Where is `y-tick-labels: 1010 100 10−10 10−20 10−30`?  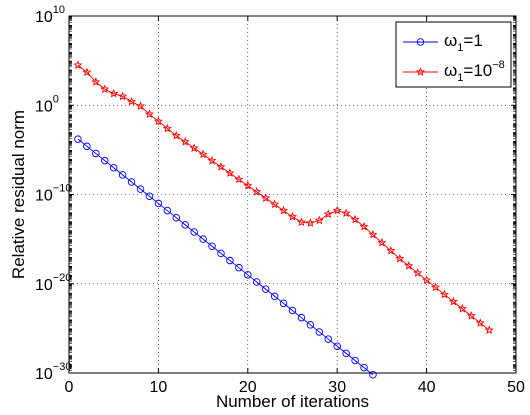
y-tick-labels: 1010 100 10−10 10−20 10−30 is located at coordinates (53, 193).